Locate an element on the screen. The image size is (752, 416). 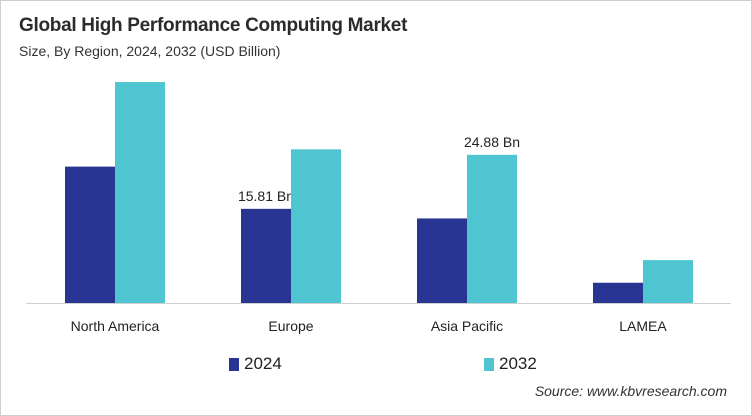
legend-swatch-2032 is located at coordinates (489, 364).